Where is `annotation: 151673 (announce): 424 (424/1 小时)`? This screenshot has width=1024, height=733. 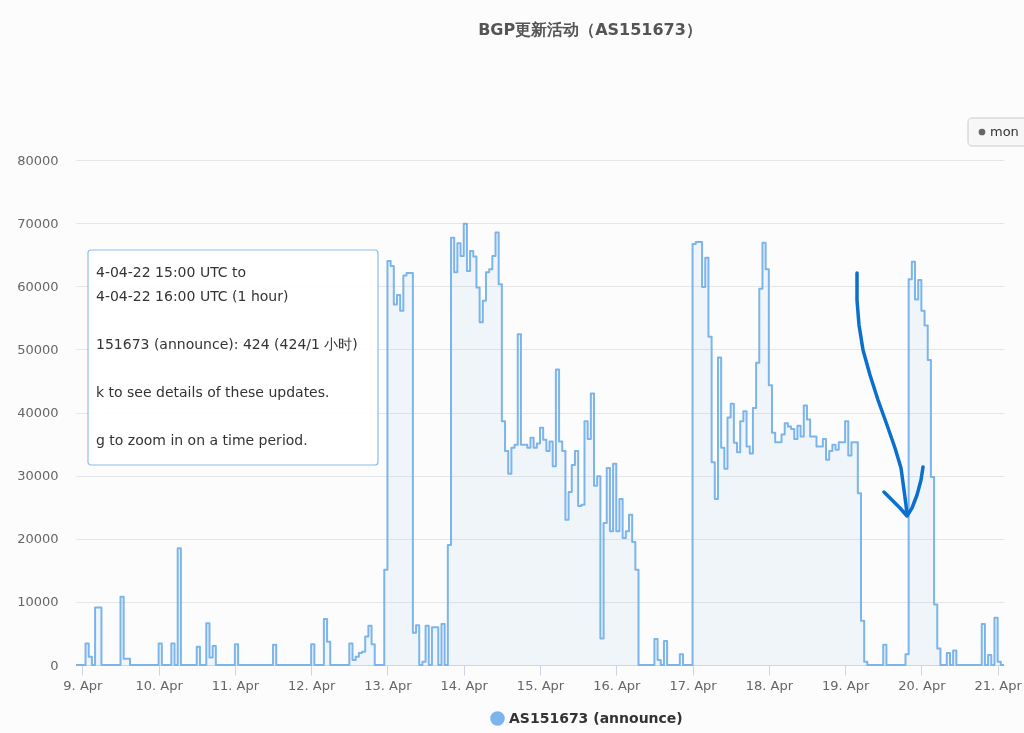 annotation: 151673 (announce): 424 (424/1 小时) is located at coordinates (227, 344).